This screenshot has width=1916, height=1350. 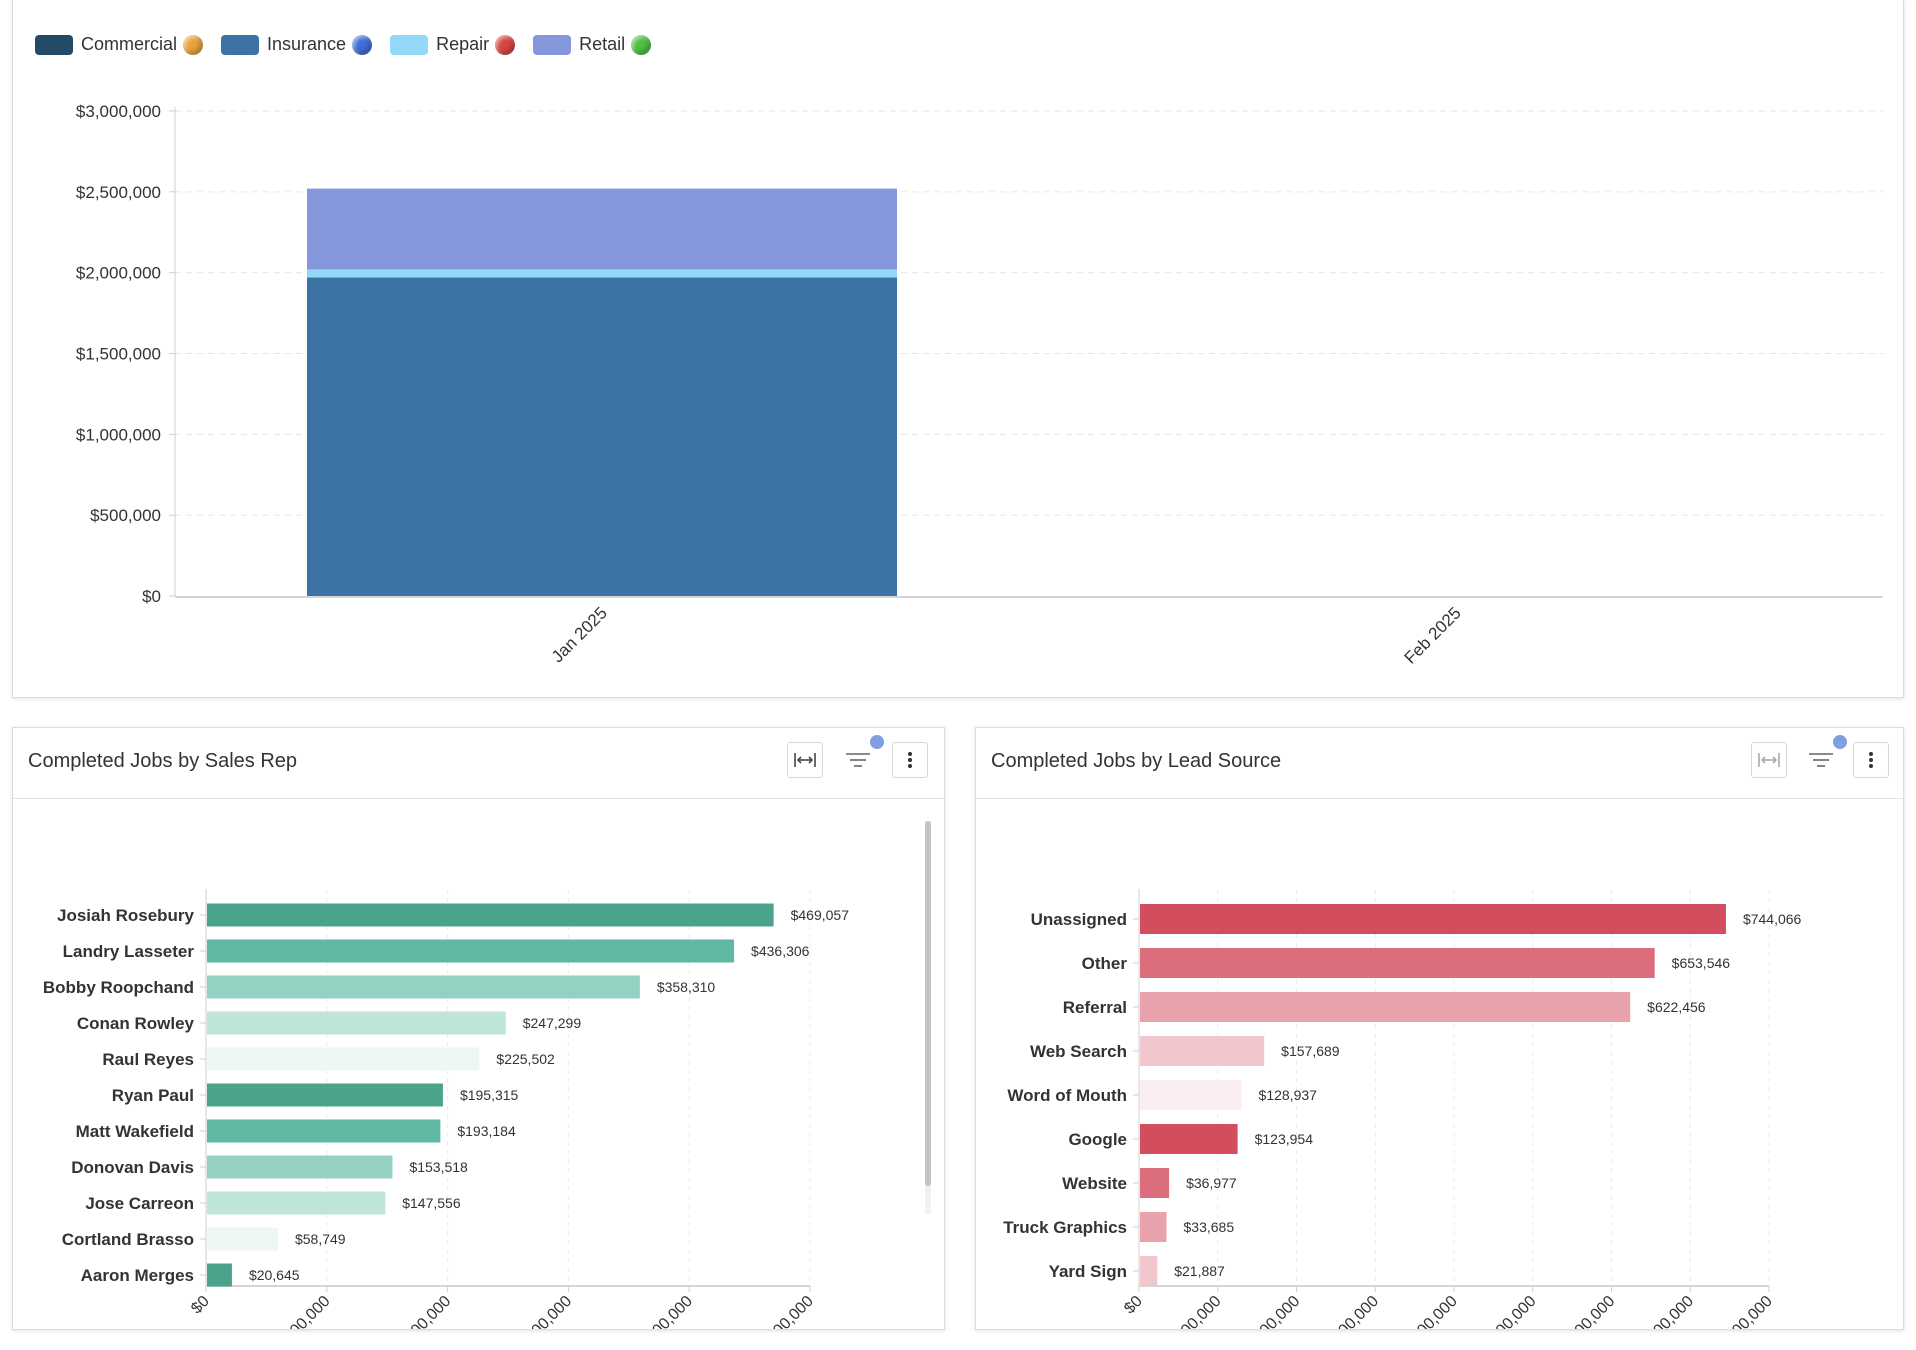 What do you see at coordinates (525, 1059) in the screenshot?
I see `data-label: $225,502` at bounding box center [525, 1059].